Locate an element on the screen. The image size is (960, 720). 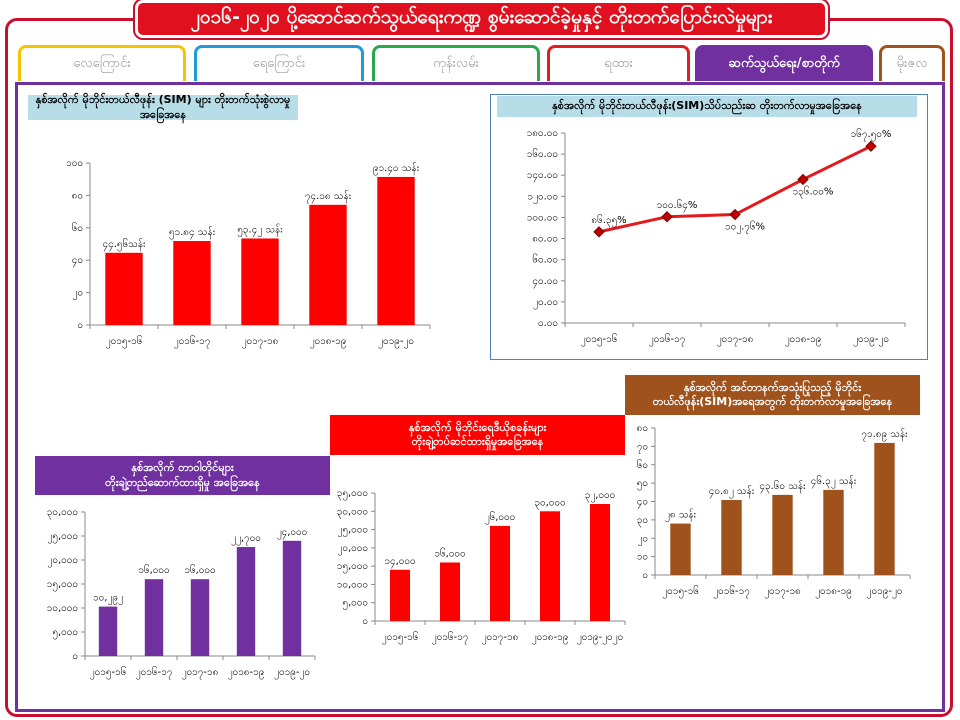
value-label: ၈၆.၃၅% is located at coordinates (608, 220).